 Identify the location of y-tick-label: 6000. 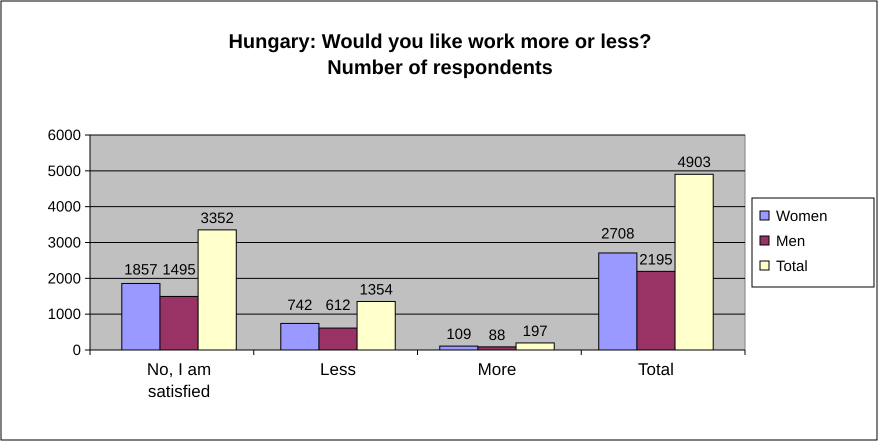
(64, 135).